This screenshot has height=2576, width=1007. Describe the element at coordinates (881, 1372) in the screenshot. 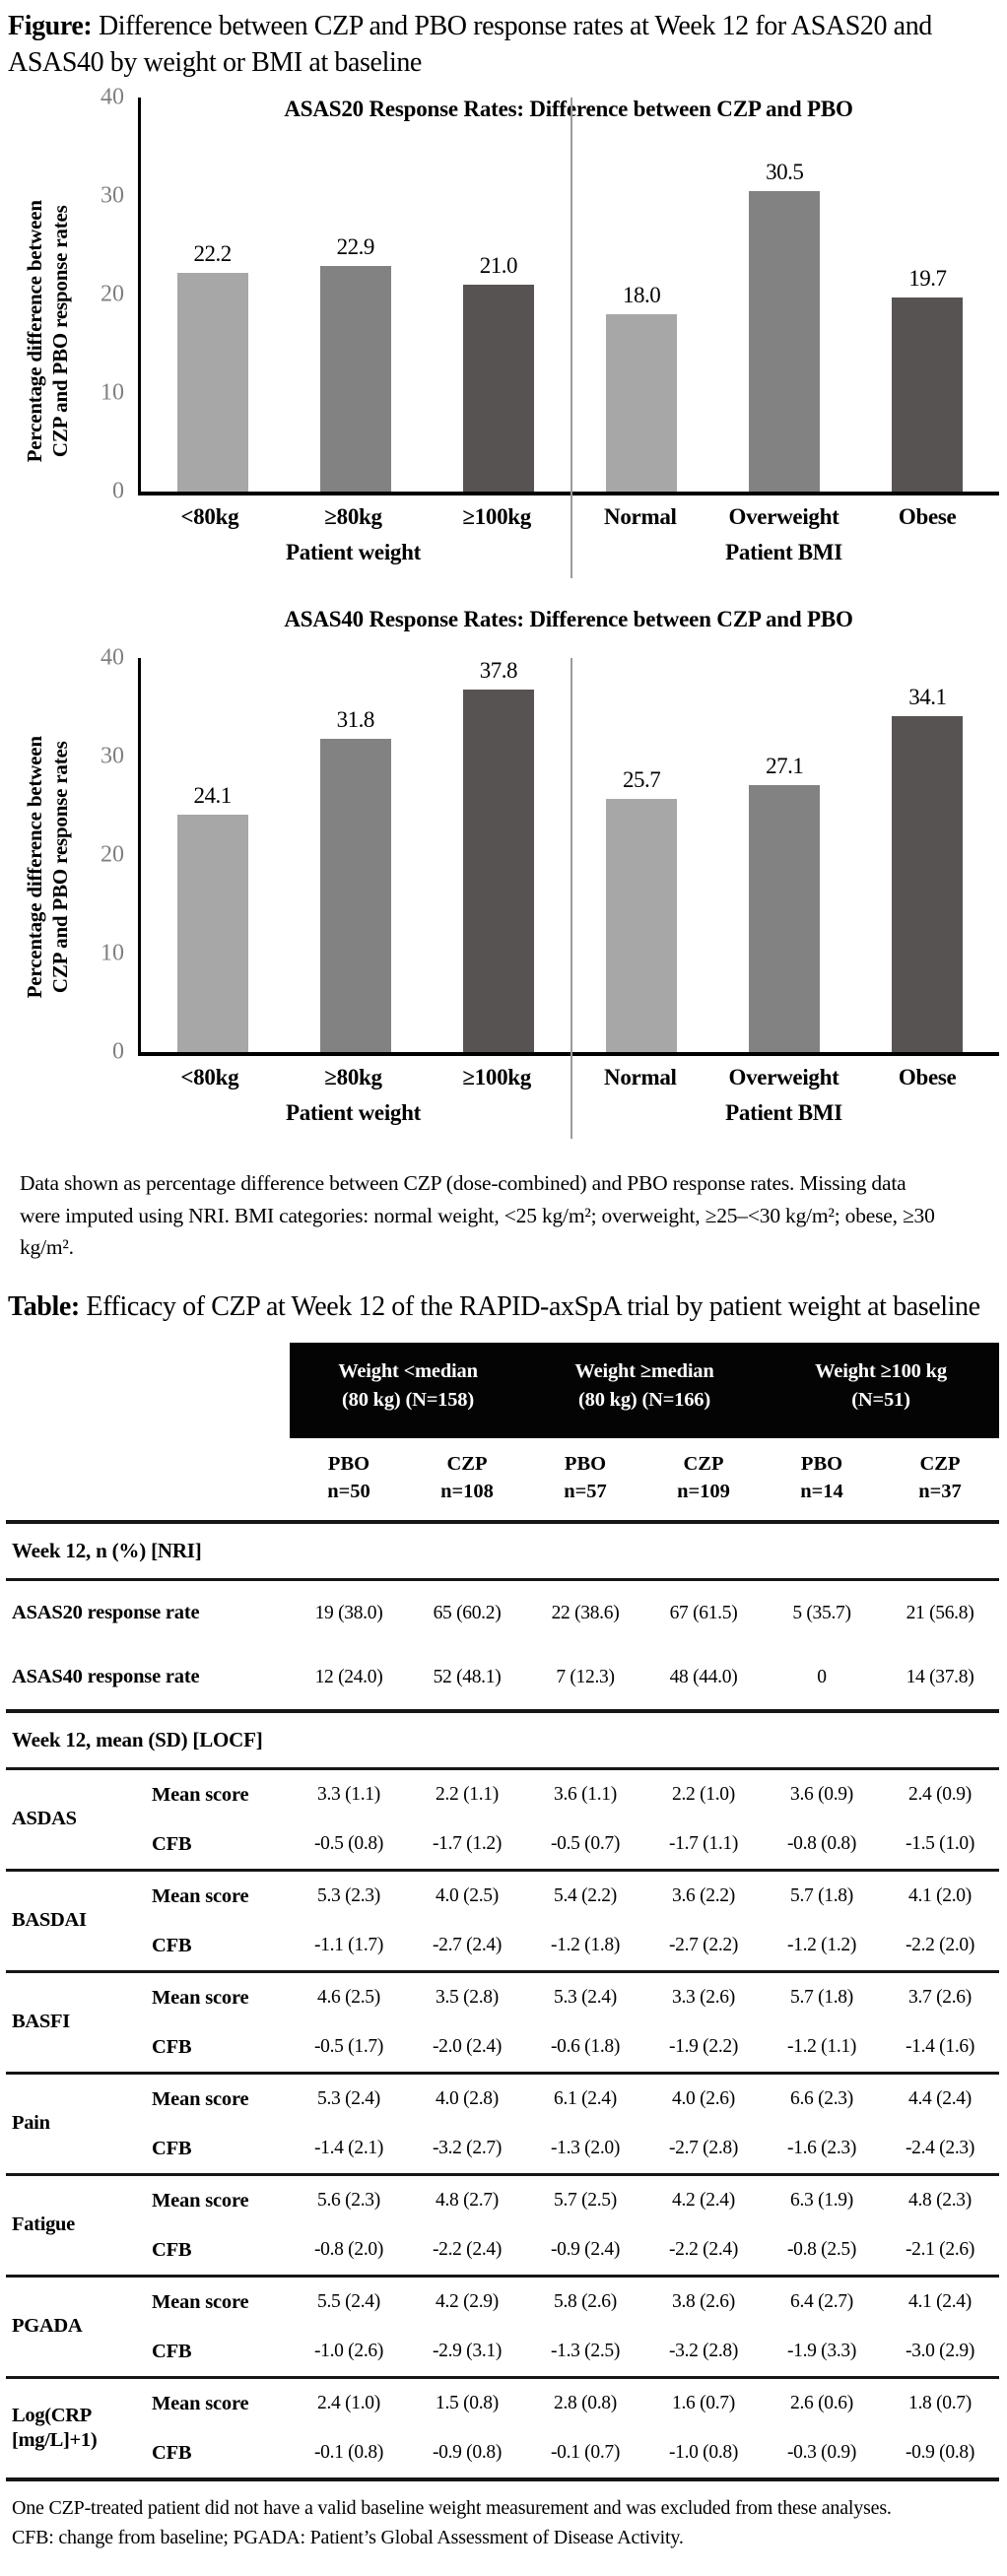

I see `column-group-line1: Weight ≥100 kg` at that location.